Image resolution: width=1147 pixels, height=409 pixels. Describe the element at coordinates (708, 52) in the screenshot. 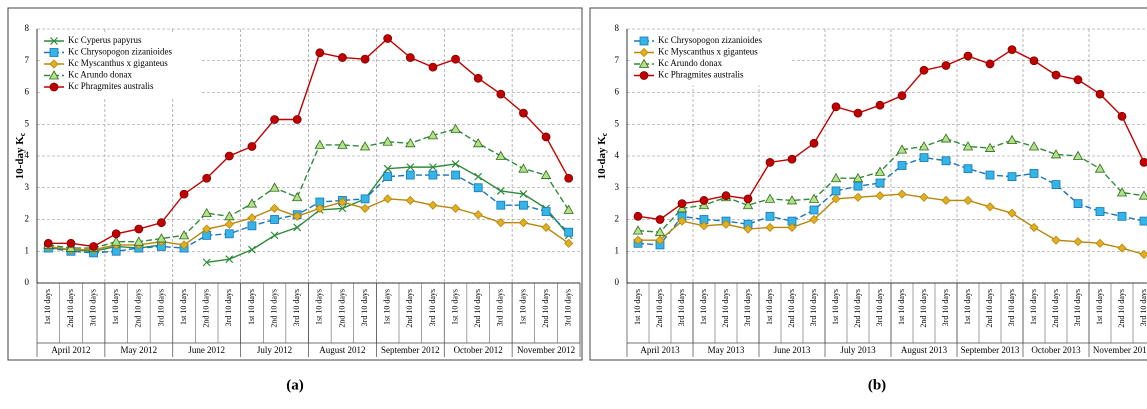

I see `legend-label: Kc Myscanthus x giganteus` at that location.